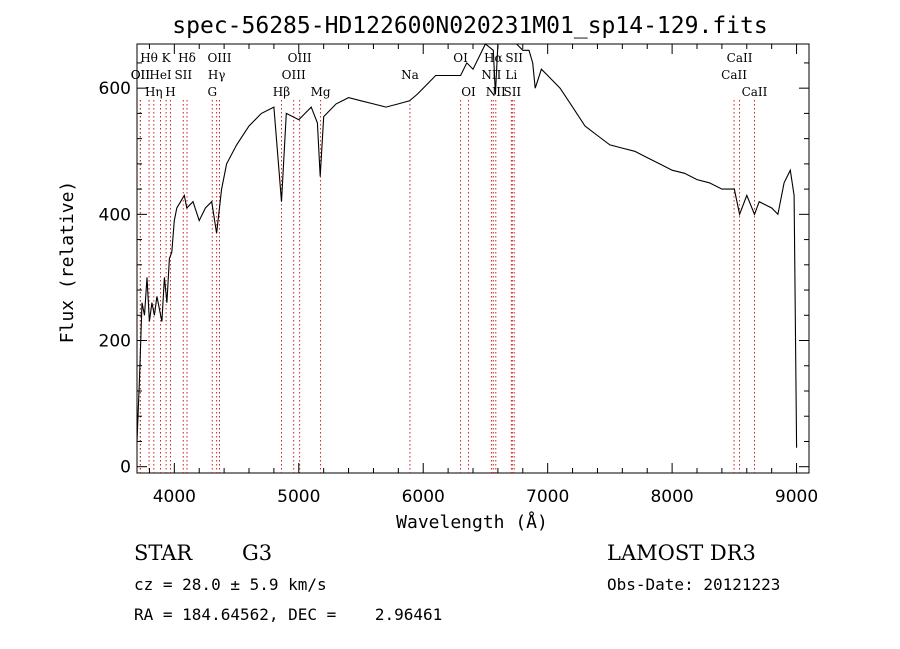 This screenshot has height=649, width=900. Describe the element at coordinates (170, 92) in the screenshot. I see `line-marker-label: H` at that location.